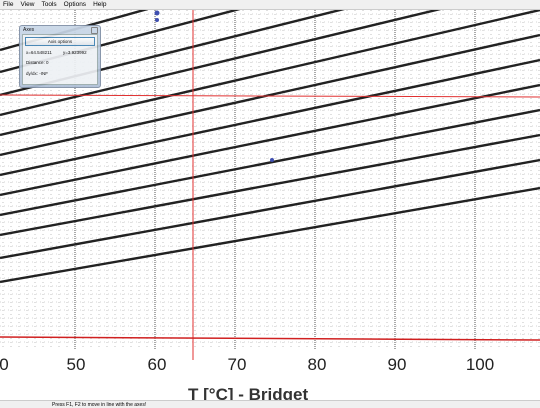 The width and height of the screenshot is (540, 408). I want to click on x-readout: x=64.548211, so click(39, 52).